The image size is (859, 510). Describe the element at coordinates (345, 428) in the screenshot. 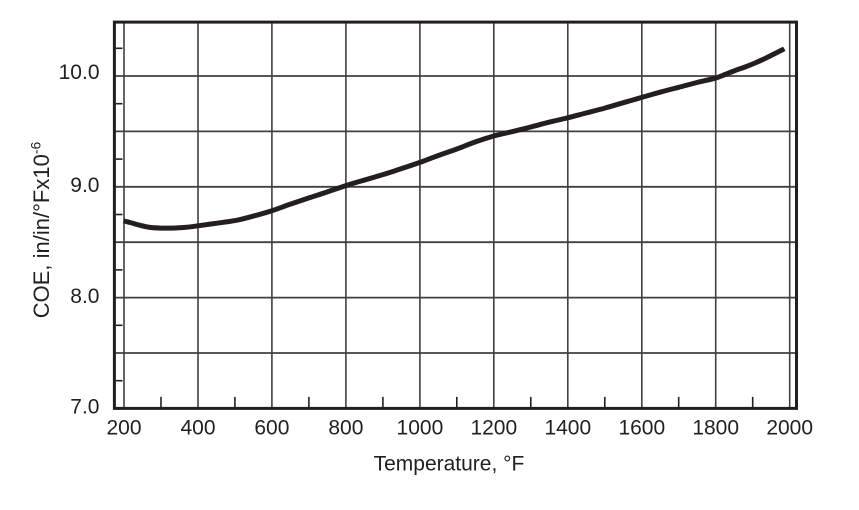

I see `svg-text: 800` at that location.